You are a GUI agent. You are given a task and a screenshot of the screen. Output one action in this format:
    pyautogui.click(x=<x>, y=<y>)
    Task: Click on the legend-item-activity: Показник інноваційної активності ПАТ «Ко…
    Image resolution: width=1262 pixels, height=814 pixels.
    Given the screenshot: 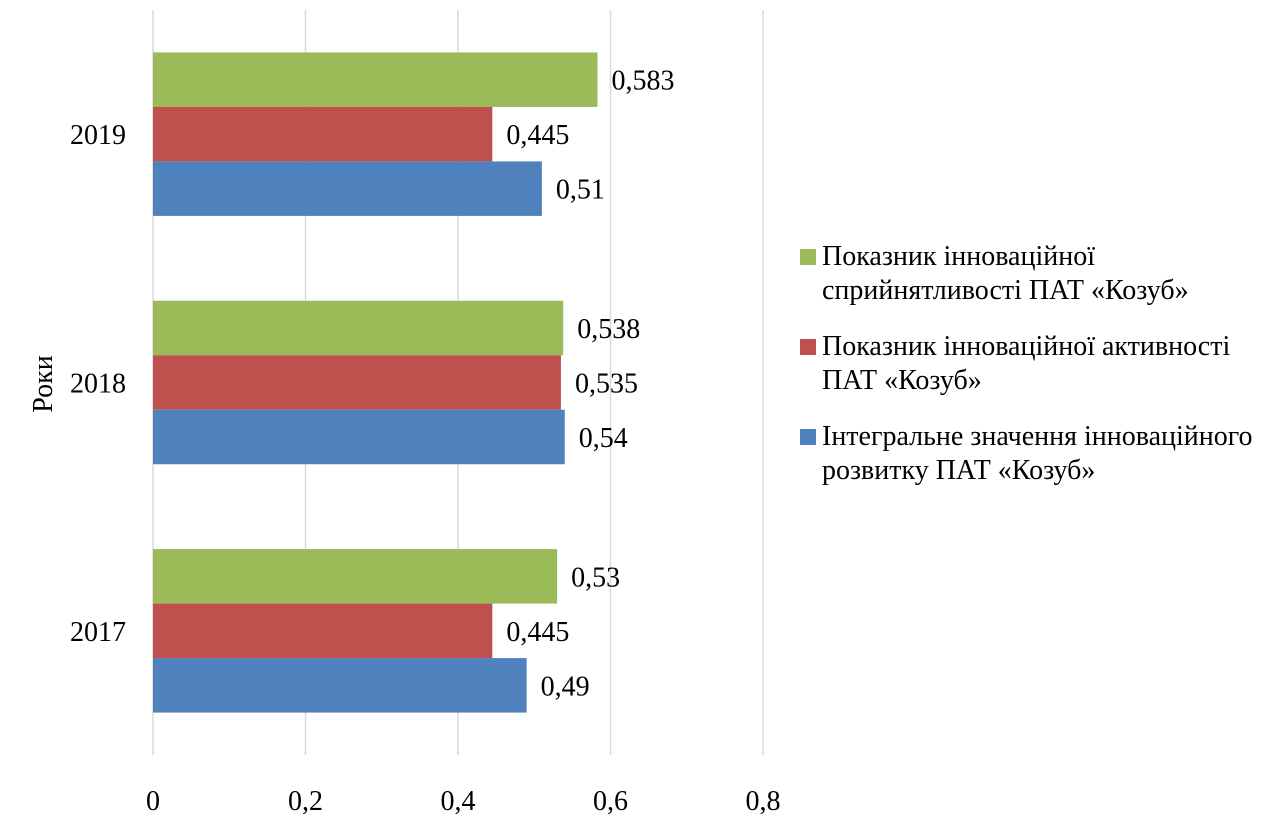 What is the action you would take?
    pyautogui.click(x=1030, y=364)
    